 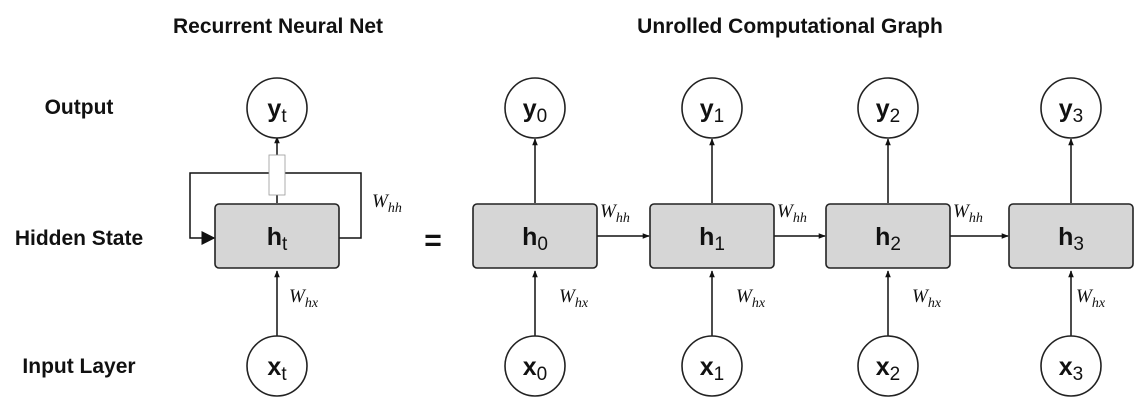 What do you see at coordinates (883, 109) in the screenshot?
I see `output-label-2-main: y` at bounding box center [883, 109].